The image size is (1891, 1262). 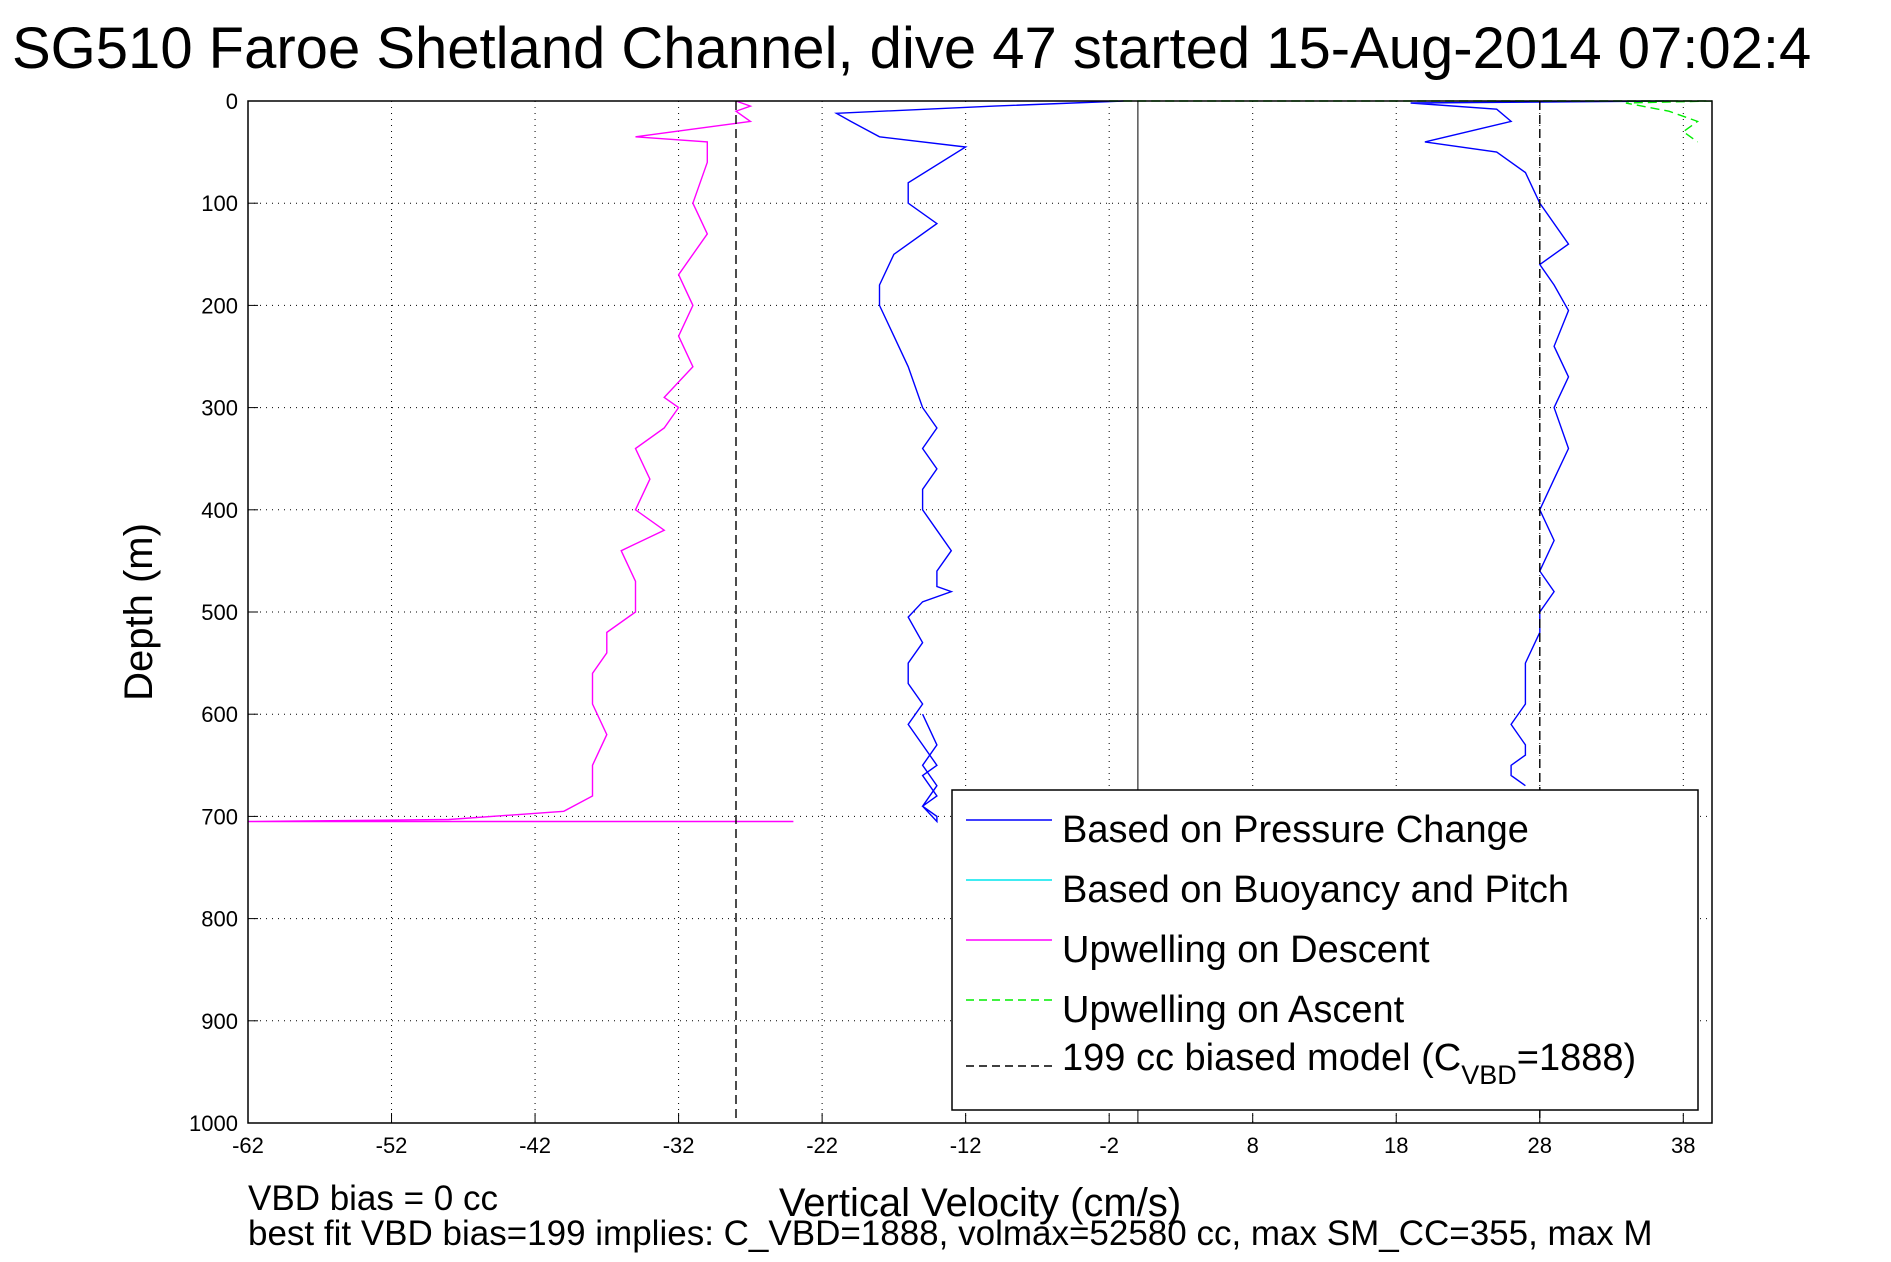 What do you see at coordinates (219, 510) in the screenshot?
I see `y-tick-label: 400` at bounding box center [219, 510].